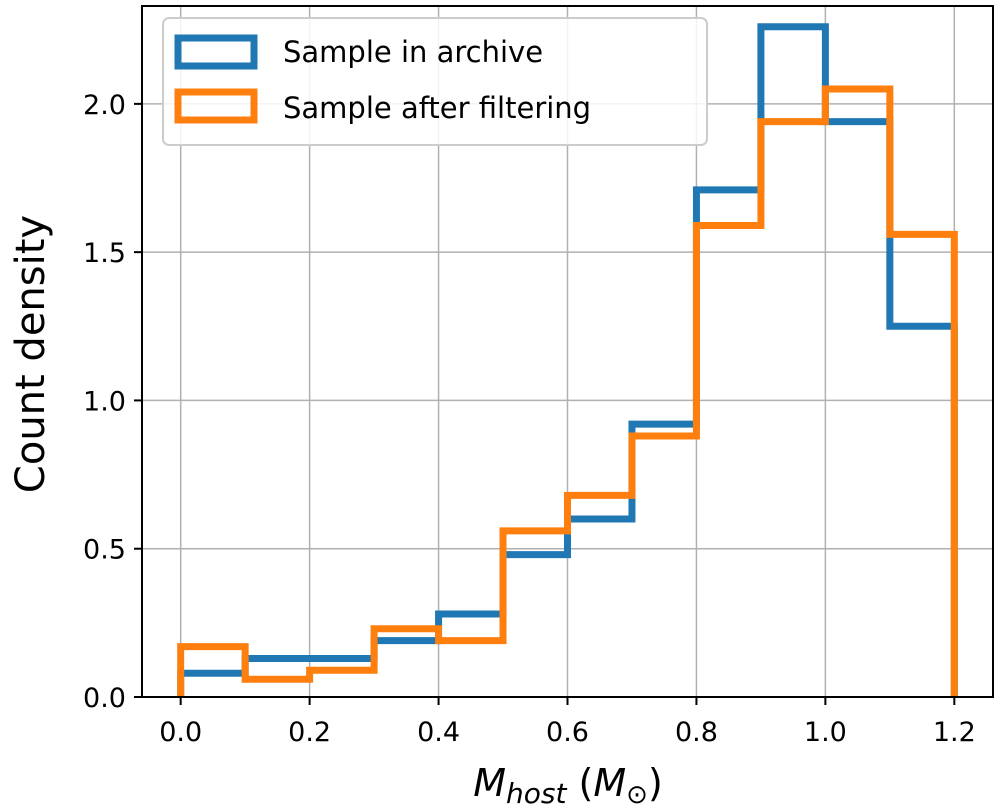 Image resolution: width=1000 pixels, height=811 pixels. What do you see at coordinates (216, 106) in the screenshot?
I see `legend-swatch-filtered` at bounding box center [216, 106].